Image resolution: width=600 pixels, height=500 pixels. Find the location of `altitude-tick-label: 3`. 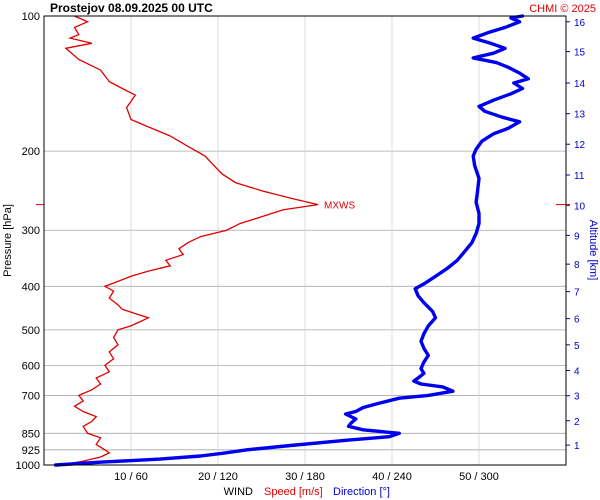

altitude-tick-label: 3 is located at coordinates (577, 397).